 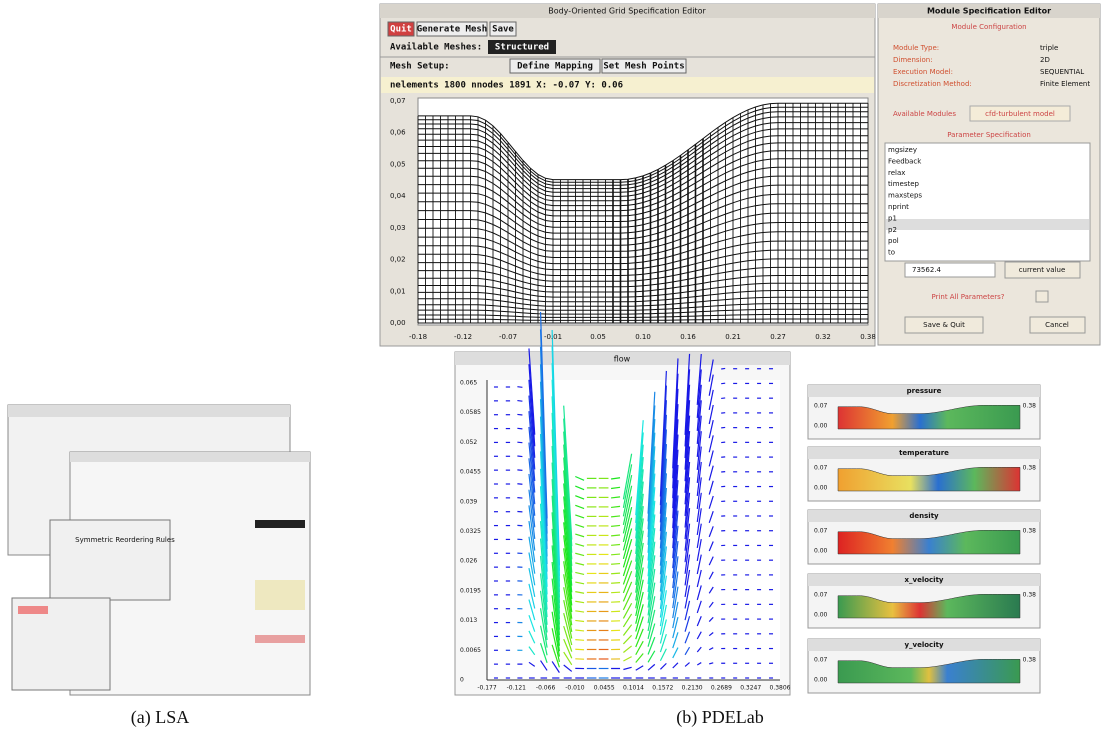 I want to click on button-label: Define Mapping, so click(x=555, y=66).